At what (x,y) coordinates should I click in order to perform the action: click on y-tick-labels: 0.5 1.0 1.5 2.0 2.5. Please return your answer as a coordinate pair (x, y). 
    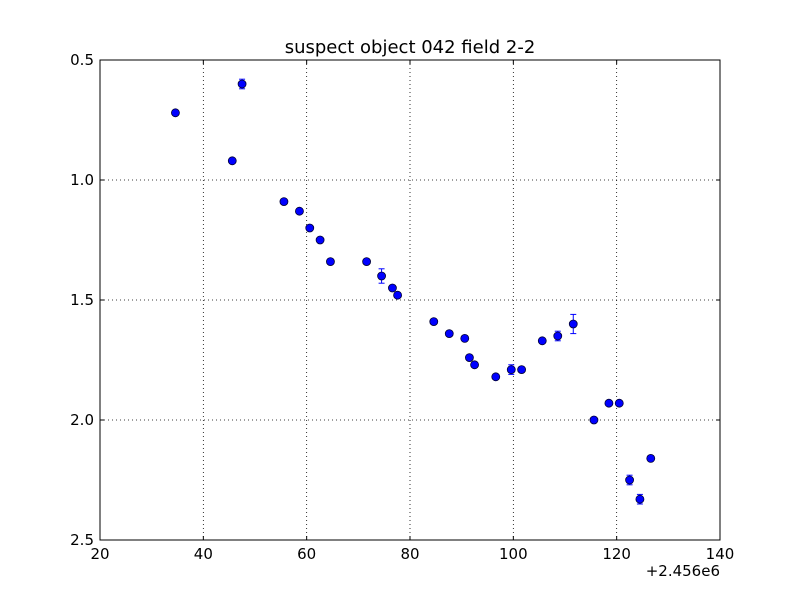
    Looking at the image, I should click on (82, 300).